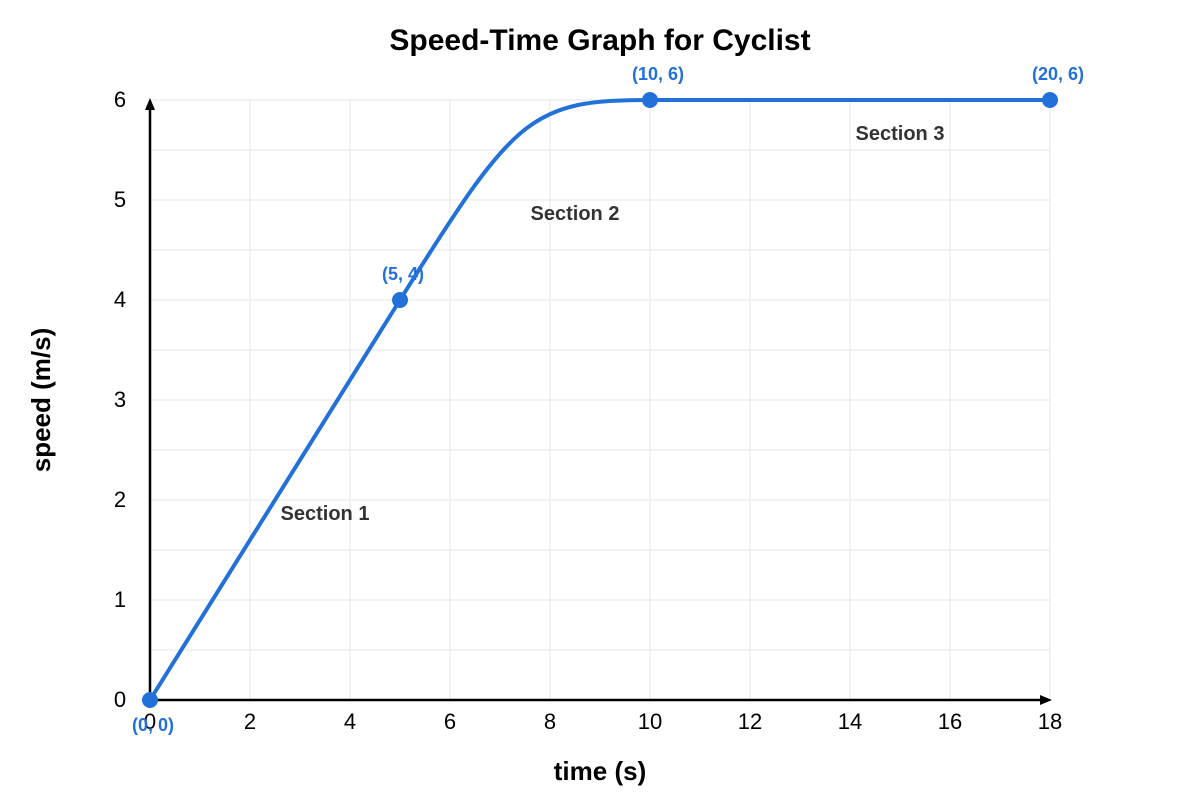 The height and width of the screenshot is (800, 1200). Describe the element at coordinates (1046, 700) in the screenshot. I see `x-axis-arrow-icon` at that location.